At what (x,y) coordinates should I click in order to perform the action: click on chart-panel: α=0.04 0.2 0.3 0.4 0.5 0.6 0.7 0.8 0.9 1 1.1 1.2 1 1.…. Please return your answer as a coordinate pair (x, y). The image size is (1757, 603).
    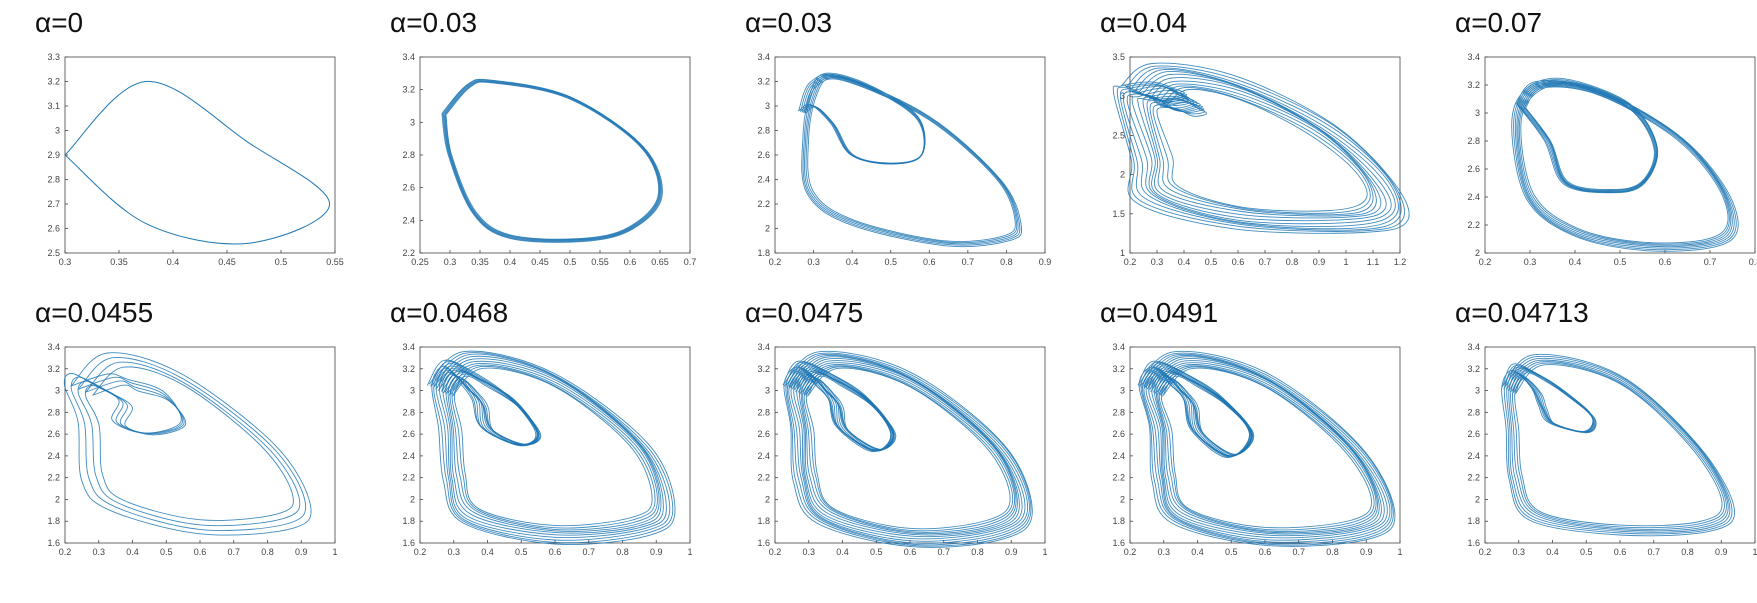
    Looking at the image, I should click on (1255, 150).